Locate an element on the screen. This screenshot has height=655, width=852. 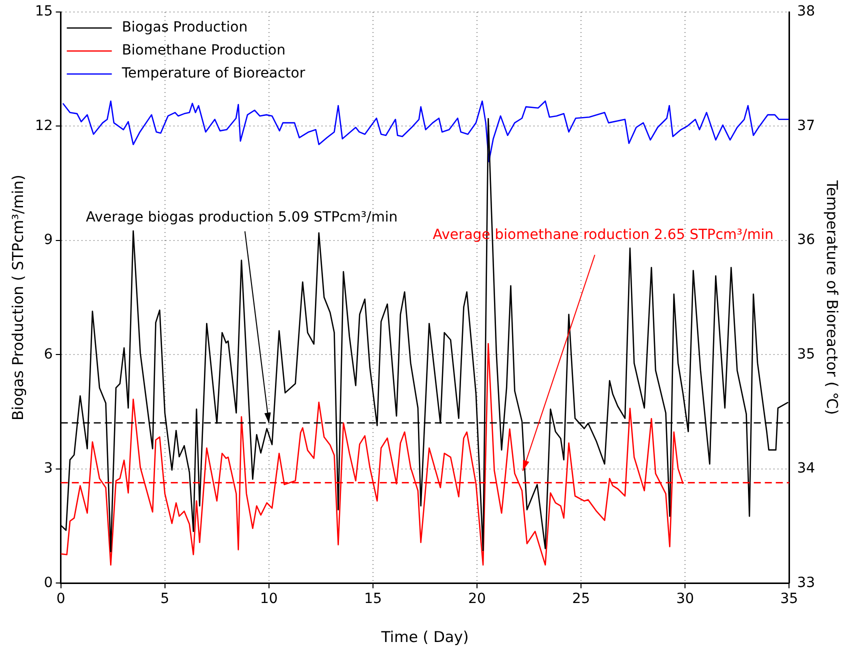
x-tick-label: 25 is located at coordinates (581, 599).